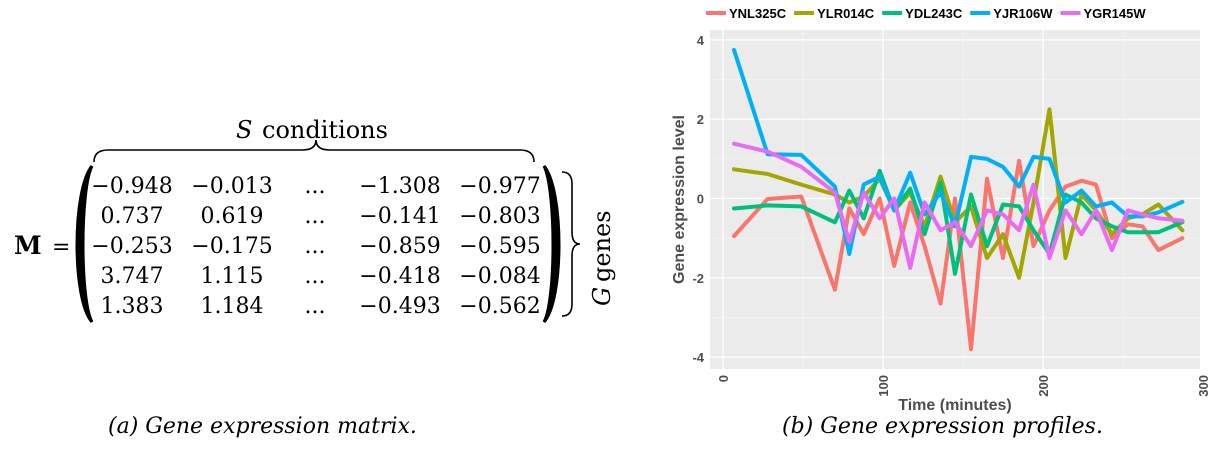 This screenshot has height=459, width=1211. I want to click on matrix-cell: −0.977, so click(499, 186).